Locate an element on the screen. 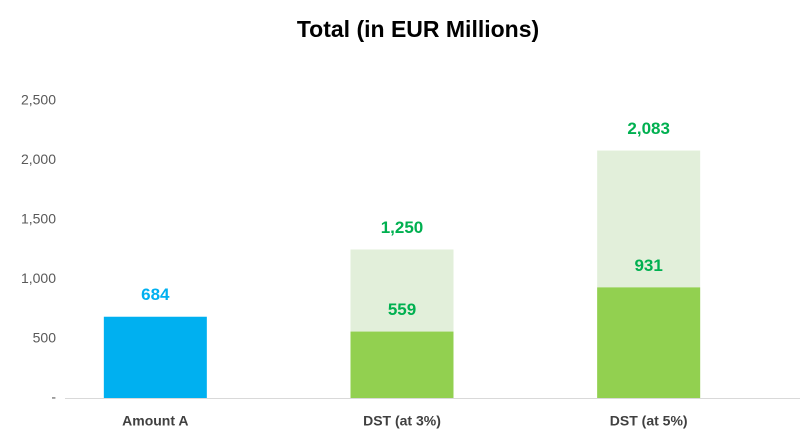 Image resolution: width=806 pixels, height=432 pixels. y-tick-label: 1,500 is located at coordinates (38, 219).